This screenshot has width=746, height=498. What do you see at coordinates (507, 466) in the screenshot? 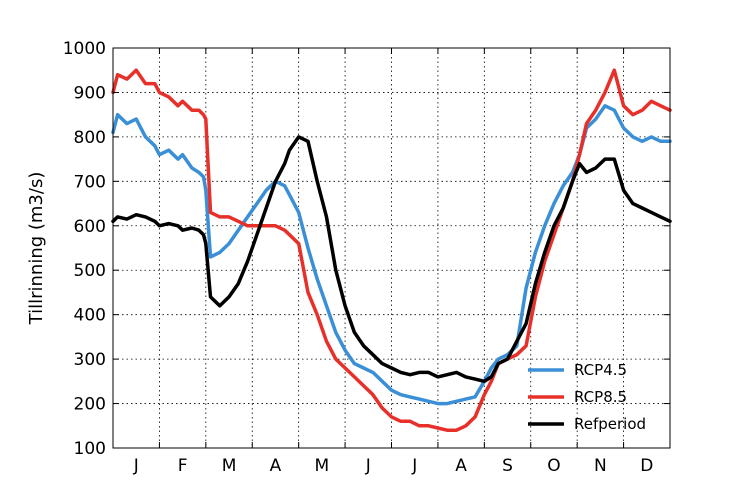
I see `x-tick-label: S` at bounding box center [507, 466].